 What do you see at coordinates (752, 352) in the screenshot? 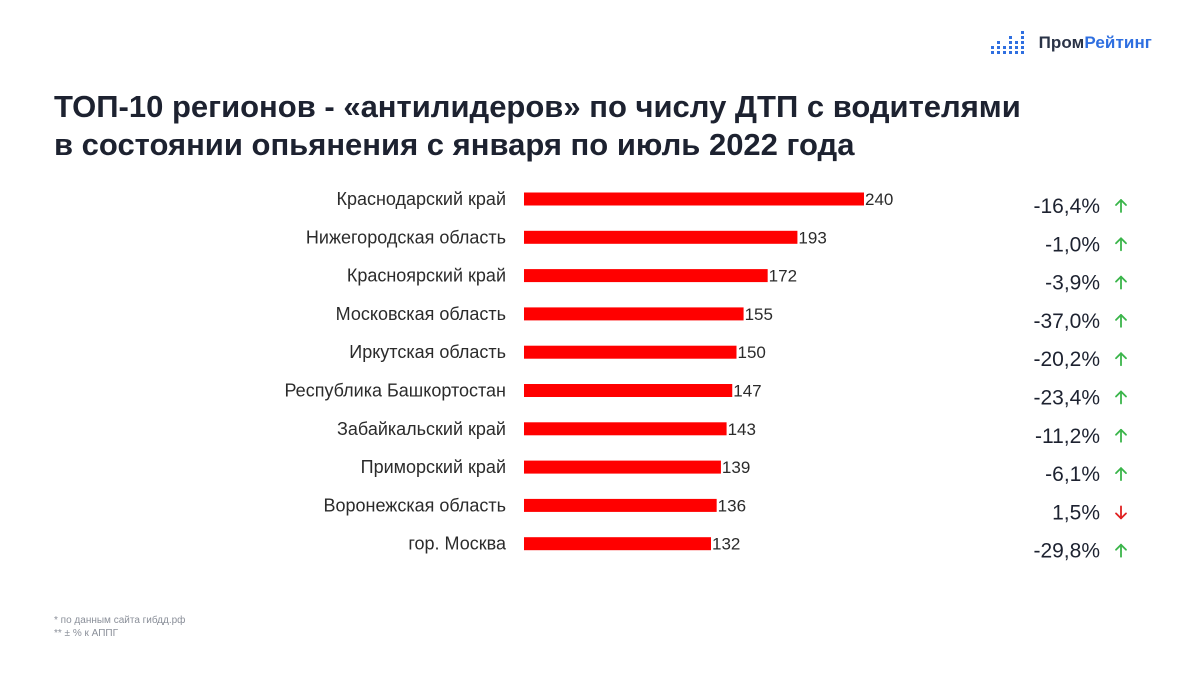
I see `value-label: 150` at bounding box center [752, 352].